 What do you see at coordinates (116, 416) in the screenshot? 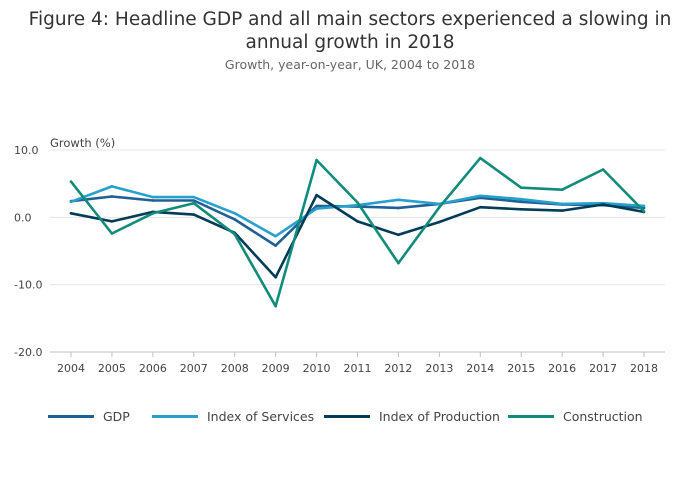
I see `legend-label: GDP` at bounding box center [116, 416].